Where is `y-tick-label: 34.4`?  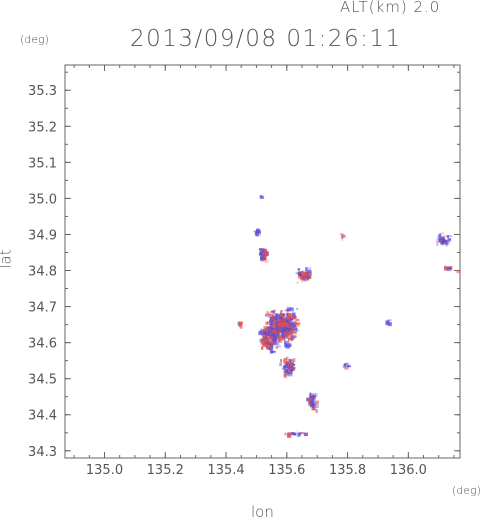
y-tick-label: 34.4 is located at coordinates (42, 416).